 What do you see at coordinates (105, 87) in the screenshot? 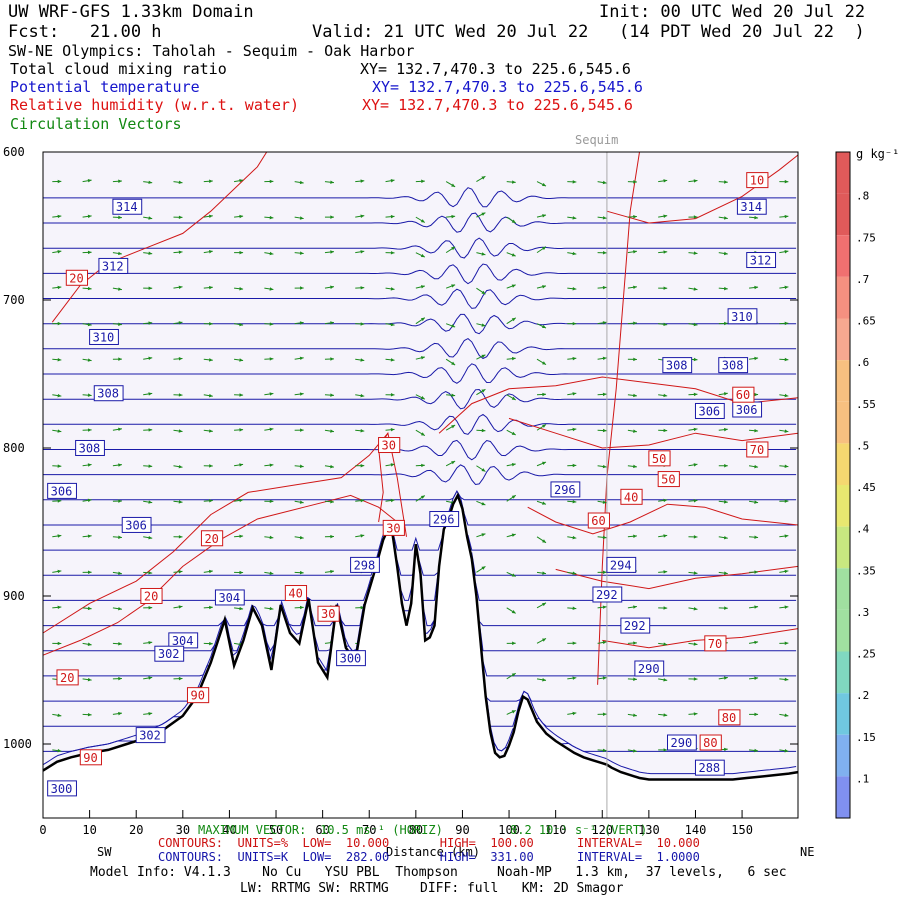
I see `field-theta-label: Potential temperature` at bounding box center [105, 87].